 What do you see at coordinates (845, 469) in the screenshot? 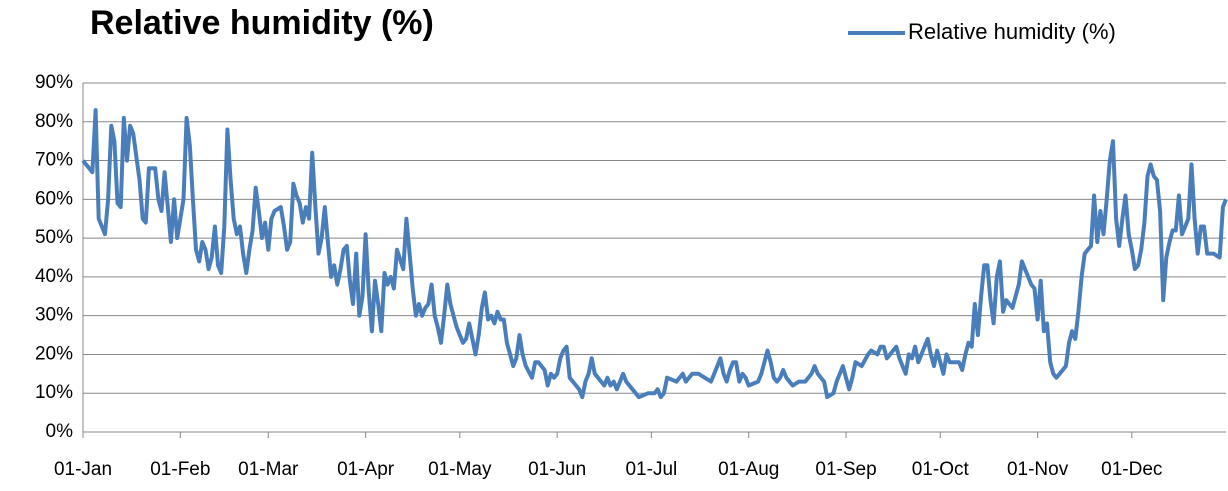
I see `x-tick-label: 01-Sep` at bounding box center [845, 469].